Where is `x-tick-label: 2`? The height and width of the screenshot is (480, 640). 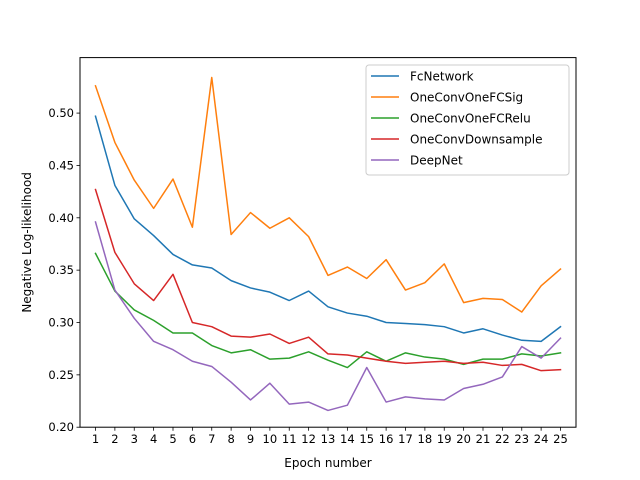
x-tick-label: 2 is located at coordinates (114, 439).